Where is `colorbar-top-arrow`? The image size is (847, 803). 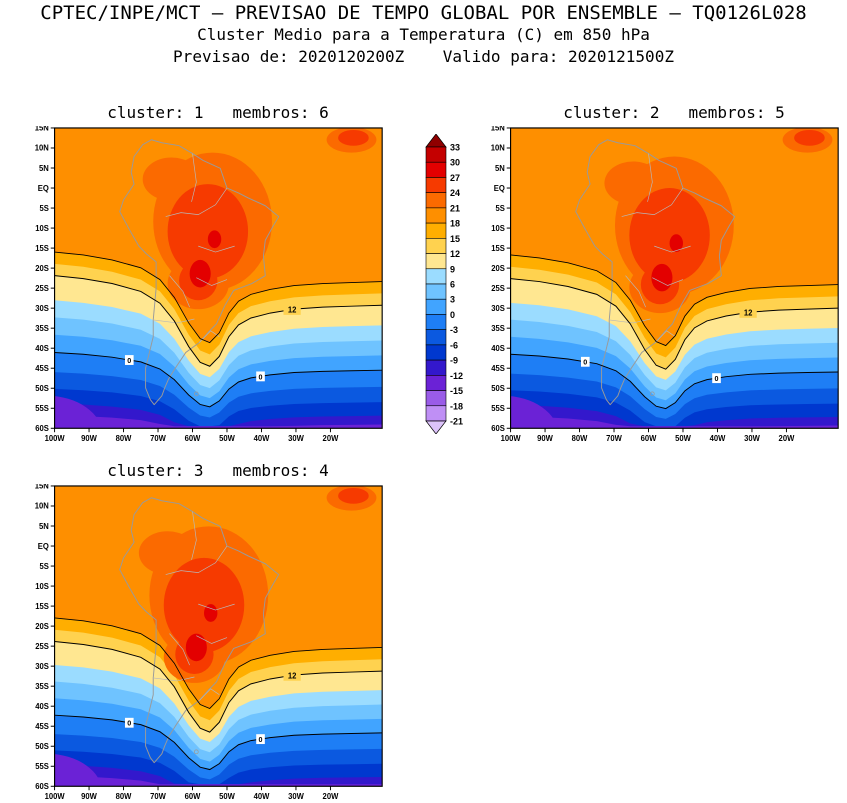 colorbar-top-arrow is located at coordinates (436, 141).